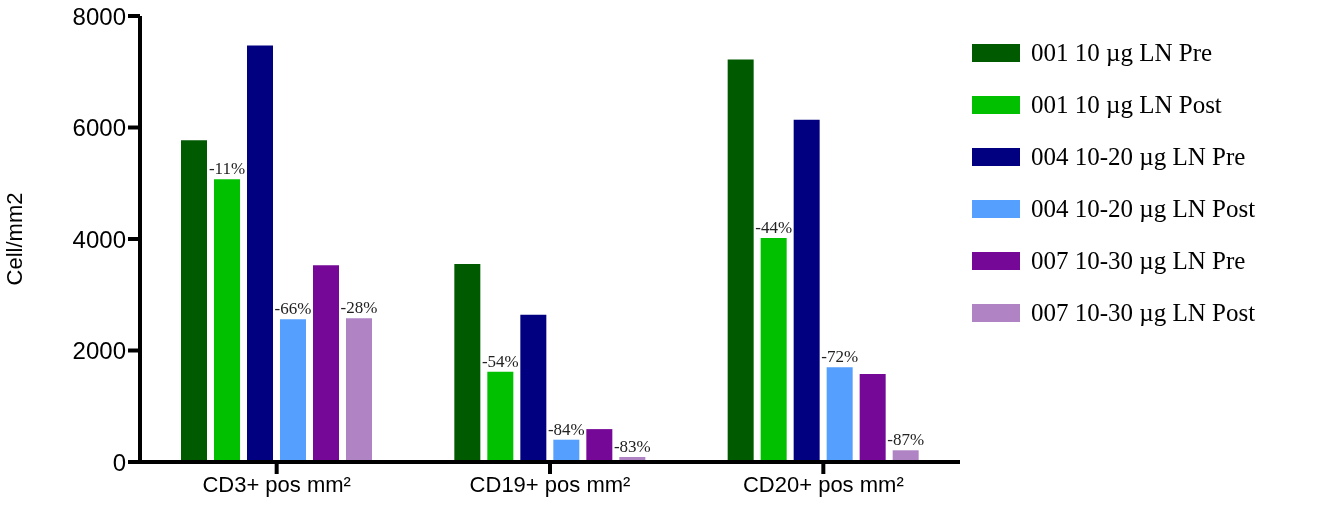  I want to click on y-tick-label: 0, so click(119, 462).